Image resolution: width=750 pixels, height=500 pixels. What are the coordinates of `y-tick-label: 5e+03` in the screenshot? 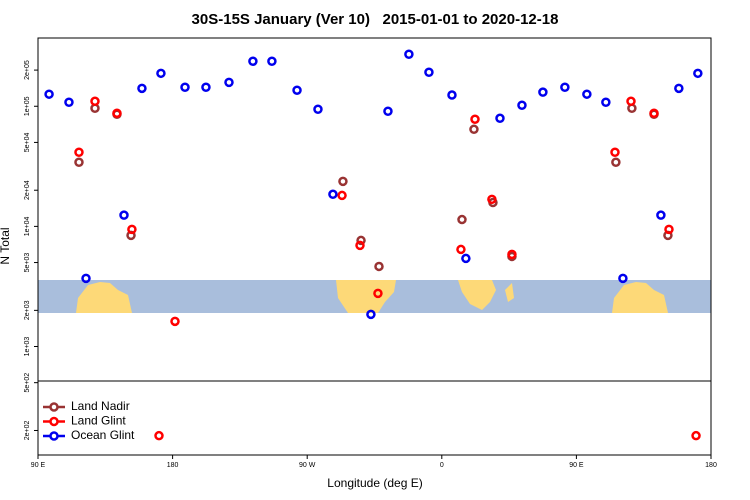 It's located at (27, 263).